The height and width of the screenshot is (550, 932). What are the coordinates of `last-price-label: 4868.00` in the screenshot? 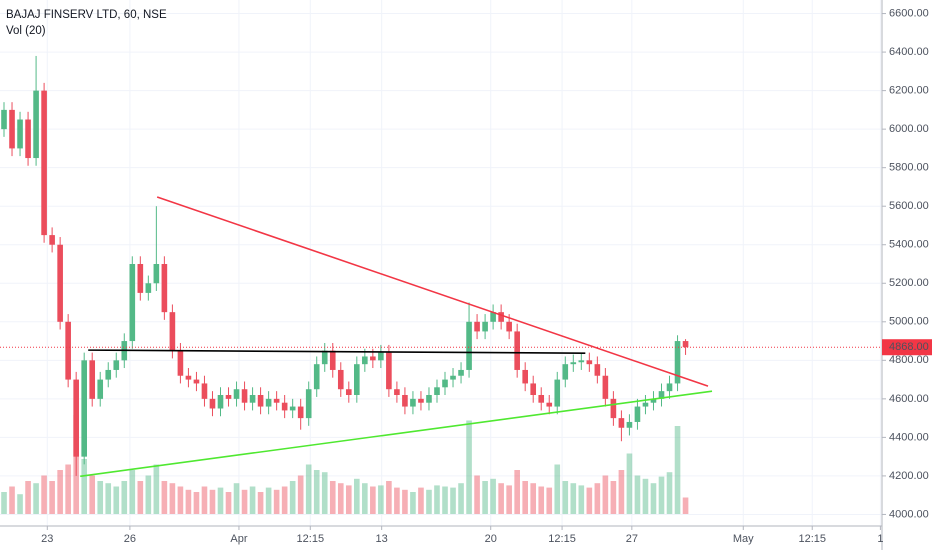 It's located at (909, 347).